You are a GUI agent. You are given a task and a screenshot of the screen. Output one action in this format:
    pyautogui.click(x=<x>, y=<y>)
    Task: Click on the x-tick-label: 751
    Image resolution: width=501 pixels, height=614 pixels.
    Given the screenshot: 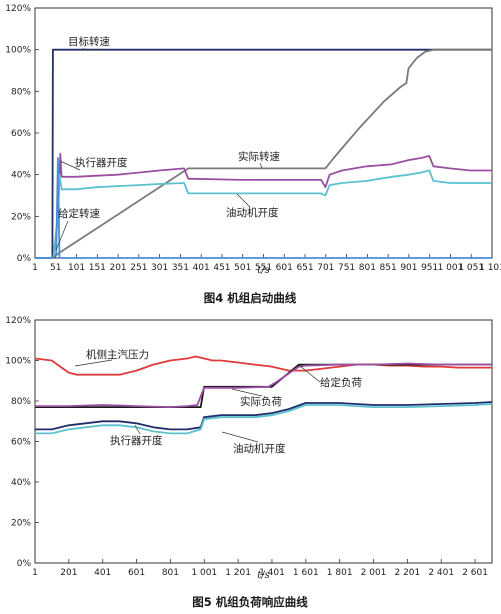 What is the action you would take?
    pyautogui.click(x=346, y=268)
    